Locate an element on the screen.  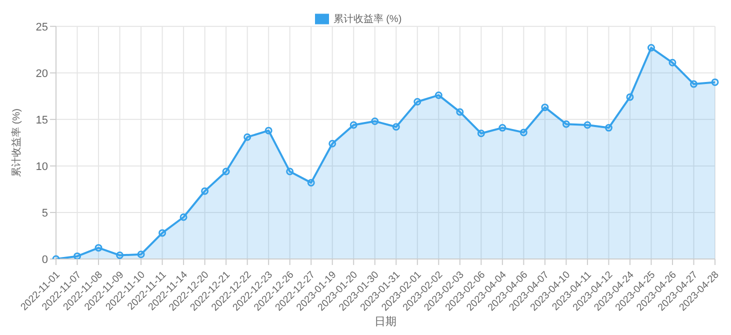
y-tick-label: 25 is located at coordinates (42, 27).